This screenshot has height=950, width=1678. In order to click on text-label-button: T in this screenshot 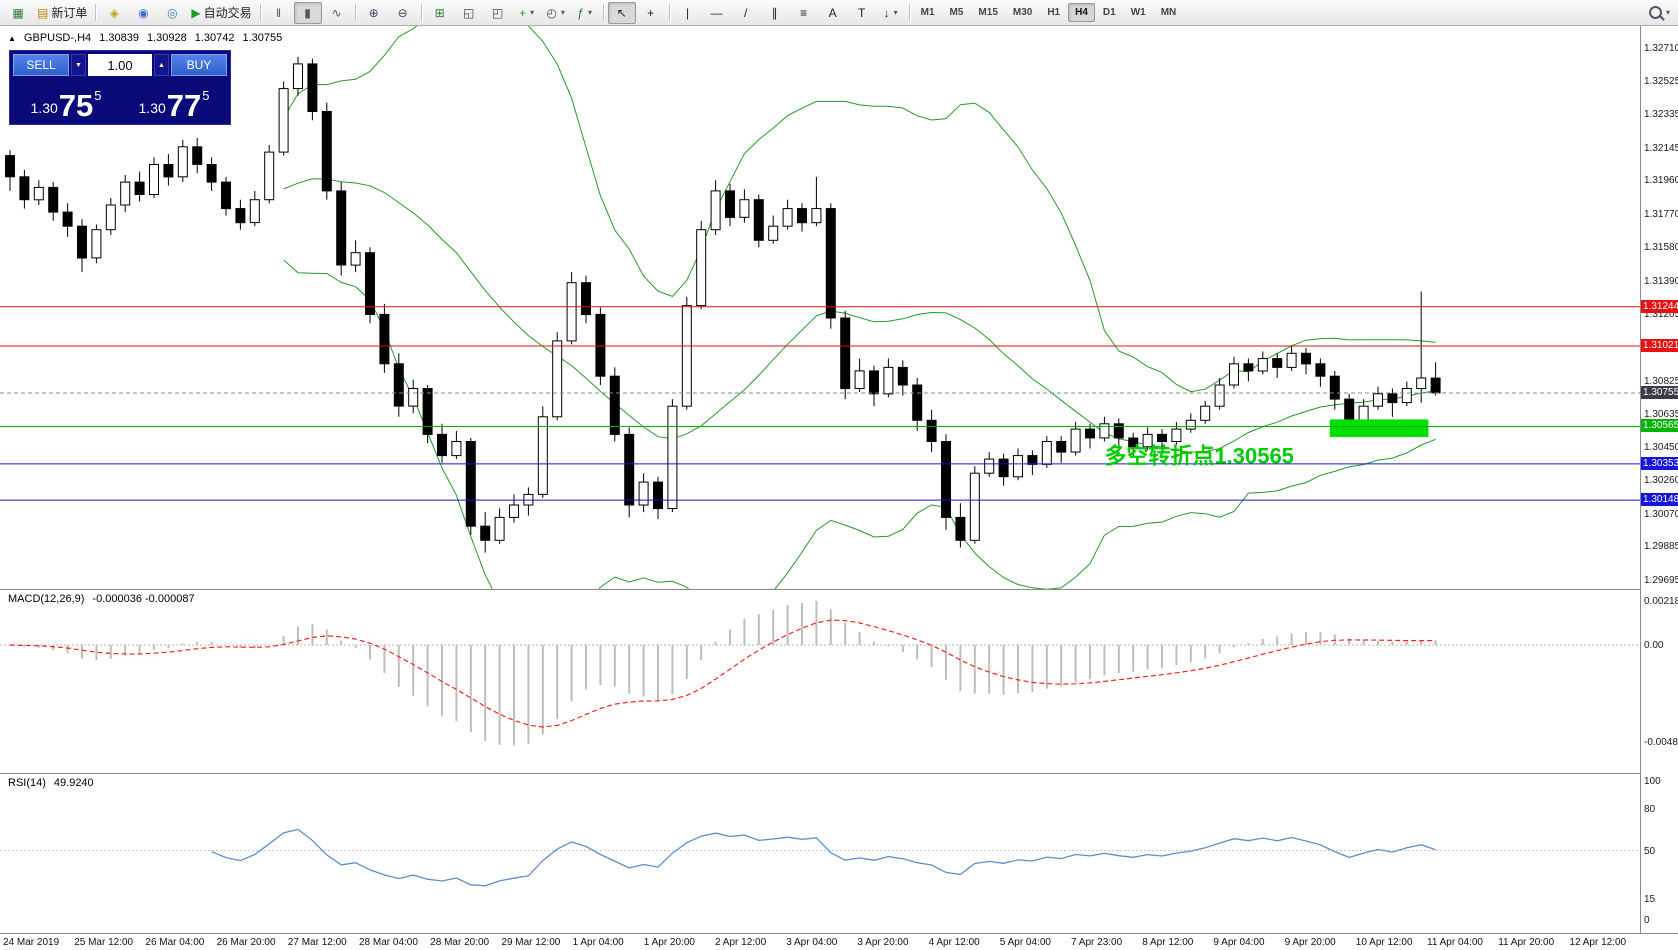, I will do `click(862, 13)`.